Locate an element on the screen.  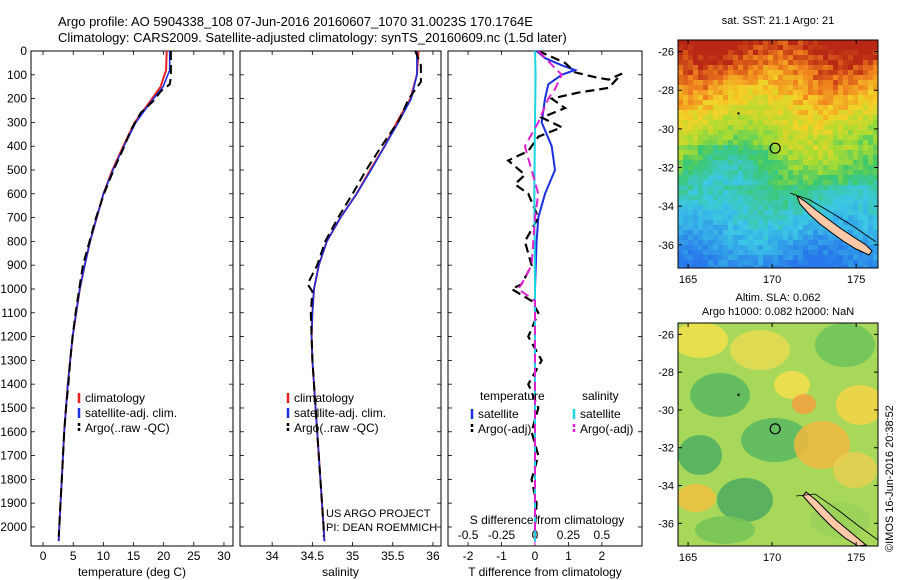
sla-map-title-2: Argo h1000: 0.082 h2000: NaN is located at coordinates (778, 312).